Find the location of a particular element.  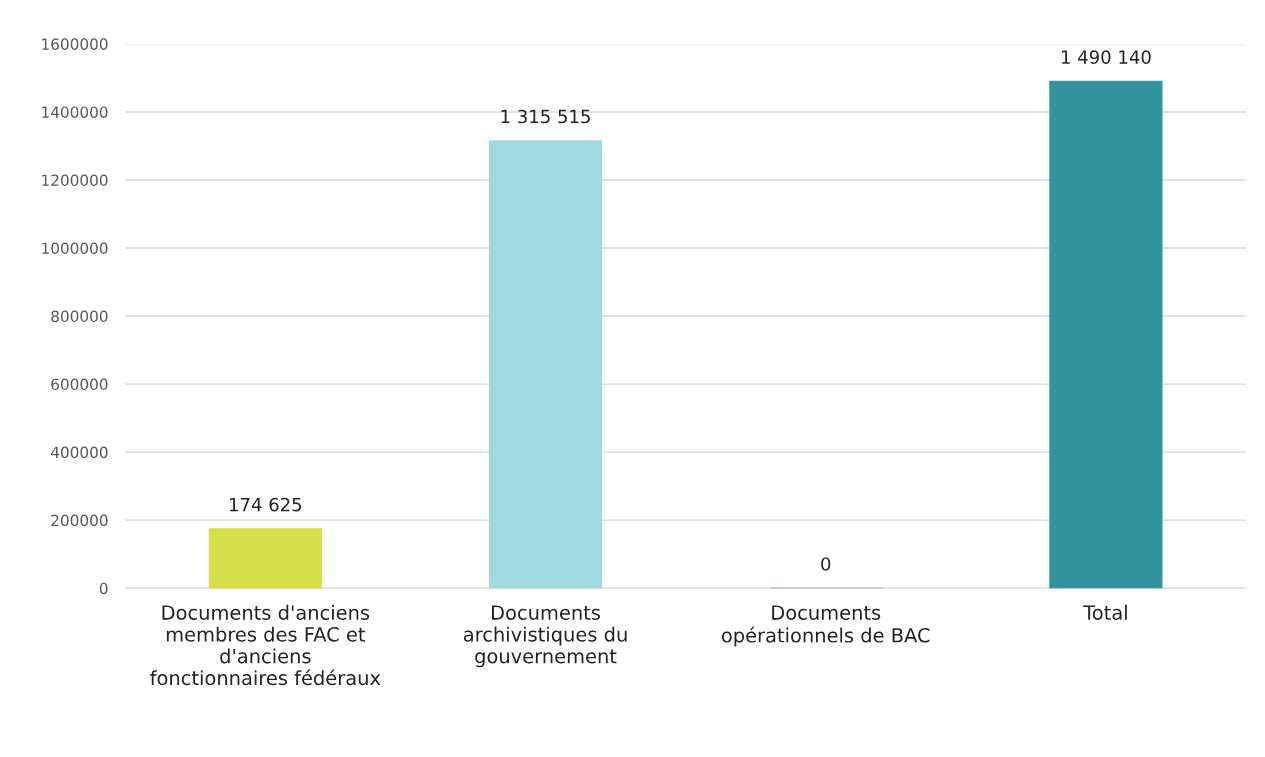

y-tick-label: 1200000 is located at coordinates (75, 180).